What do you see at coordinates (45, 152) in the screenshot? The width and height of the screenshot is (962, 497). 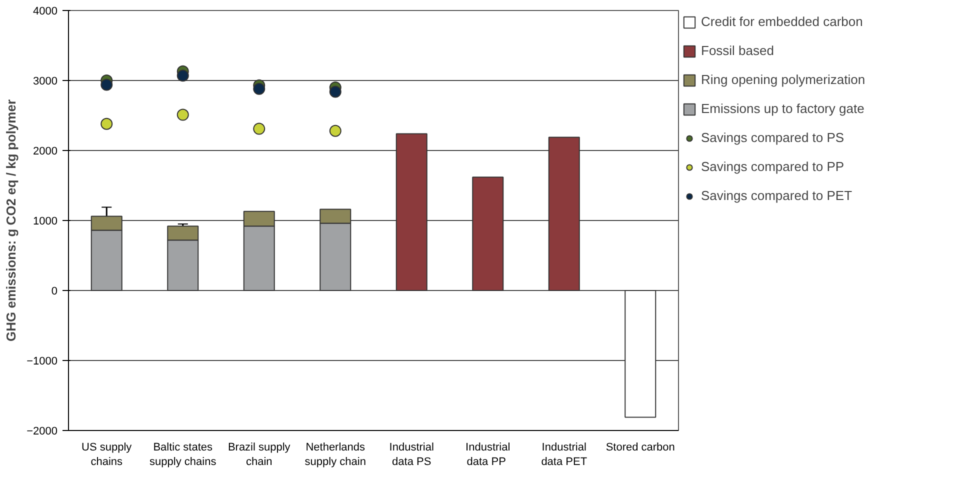 I see `y-tick-label: 2000` at bounding box center [45, 152].